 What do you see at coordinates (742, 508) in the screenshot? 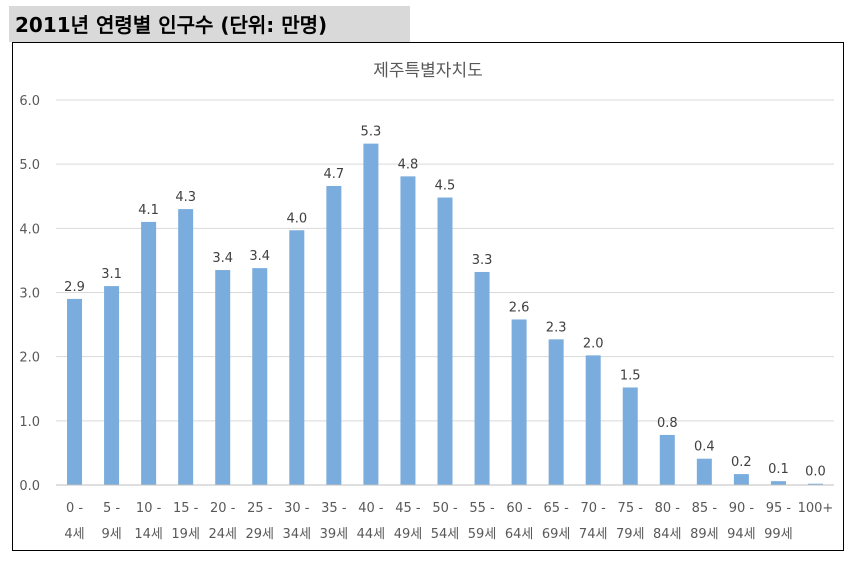
I see `x-tick-label: 90 -` at bounding box center [742, 508].